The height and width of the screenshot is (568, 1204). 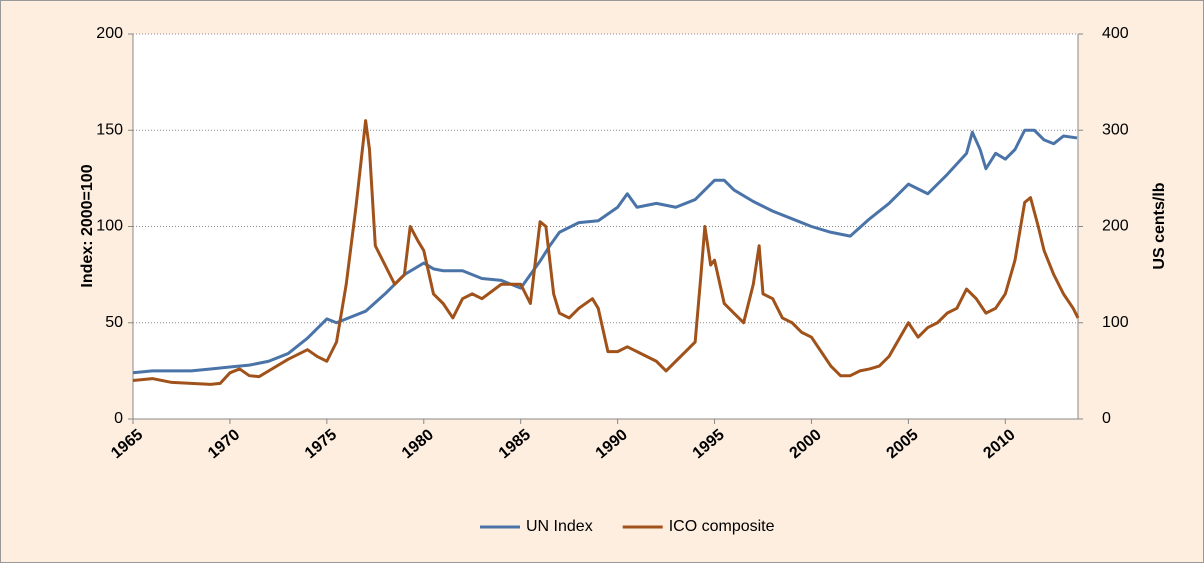 What do you see at coordinates (722, 526) in the screenshot?
I see `legend-label: ICO composite` at bounding box center [722, 526].